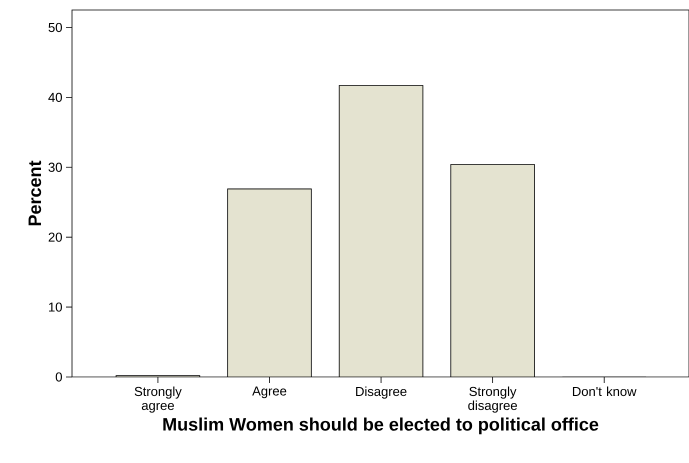  I want to click on x-tick-label: Don't know, so click(604, 391).